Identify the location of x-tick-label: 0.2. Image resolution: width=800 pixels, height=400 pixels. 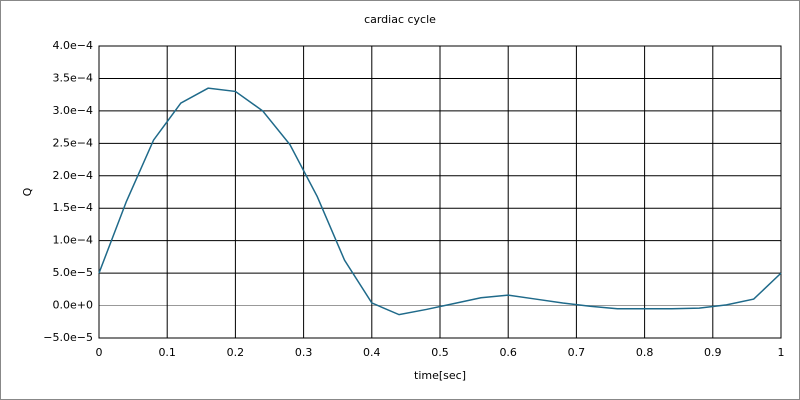
(236, 352).